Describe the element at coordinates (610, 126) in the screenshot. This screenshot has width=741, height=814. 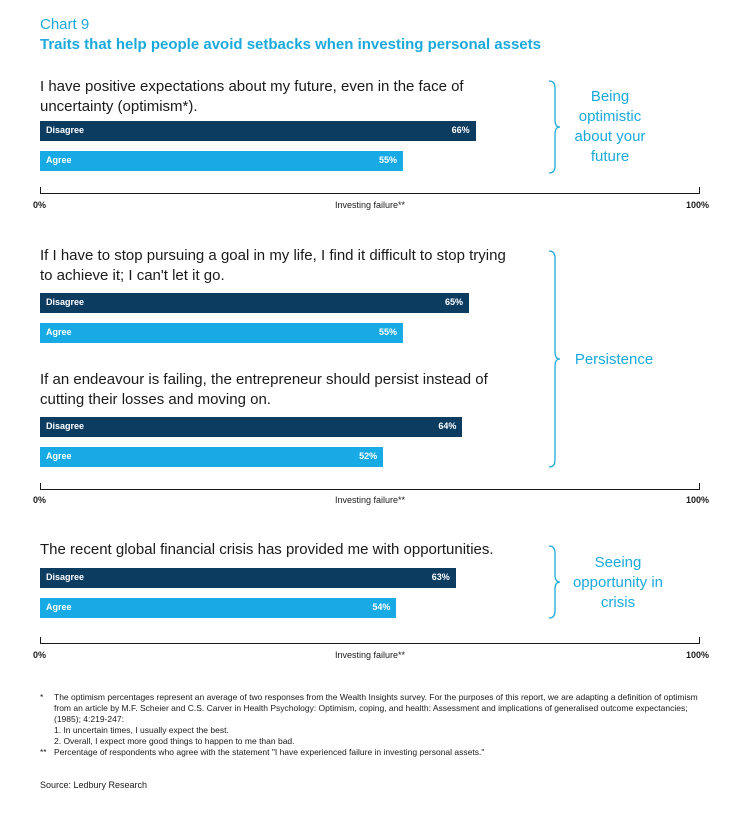
I see `trait-label-optimism: Being optimistic about your future` at that location.